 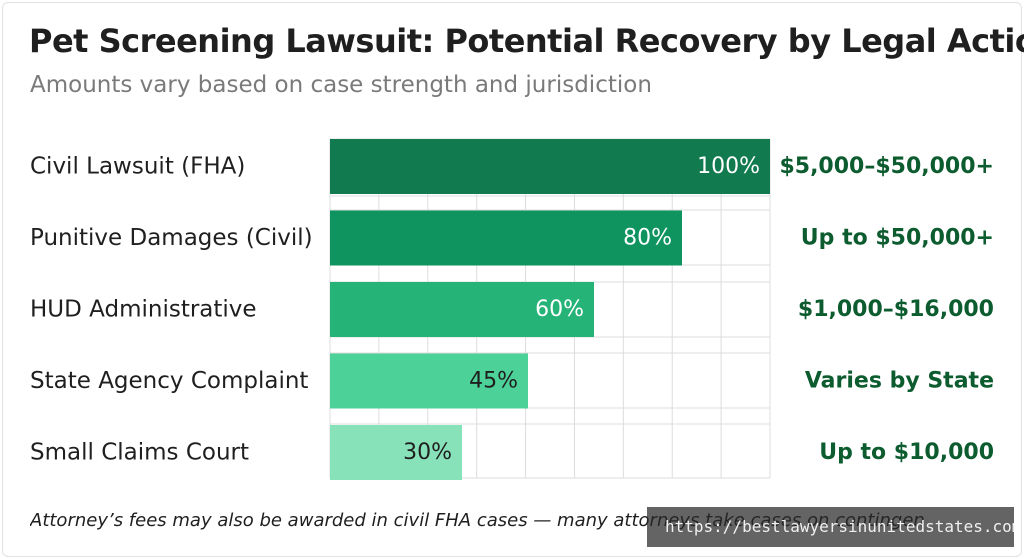 What do you see at coordinates (899, 381) in the screenshot?
I see `amount-label: Varies by State` at bounding box center [899, 381].